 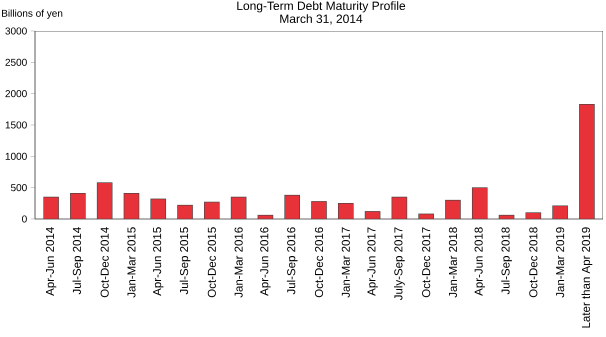 What do you see at coordinates (506, 260) in the screenshot?
I see `x-tick-label: Jul-Sep 2018` at bounding box center [506, 260].